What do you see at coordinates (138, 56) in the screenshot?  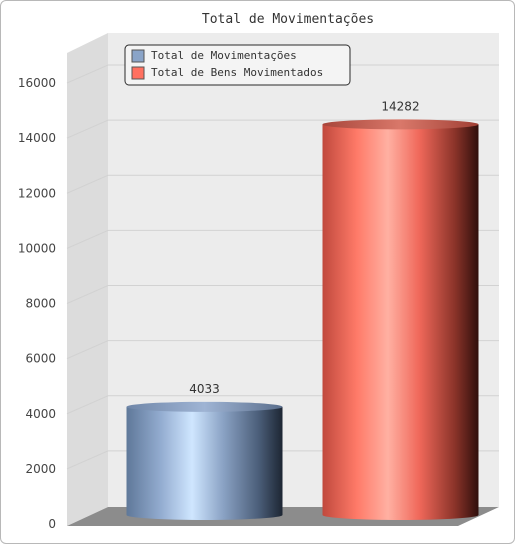 I see `legend-swatch-blue` at bounding box center [138, 56].